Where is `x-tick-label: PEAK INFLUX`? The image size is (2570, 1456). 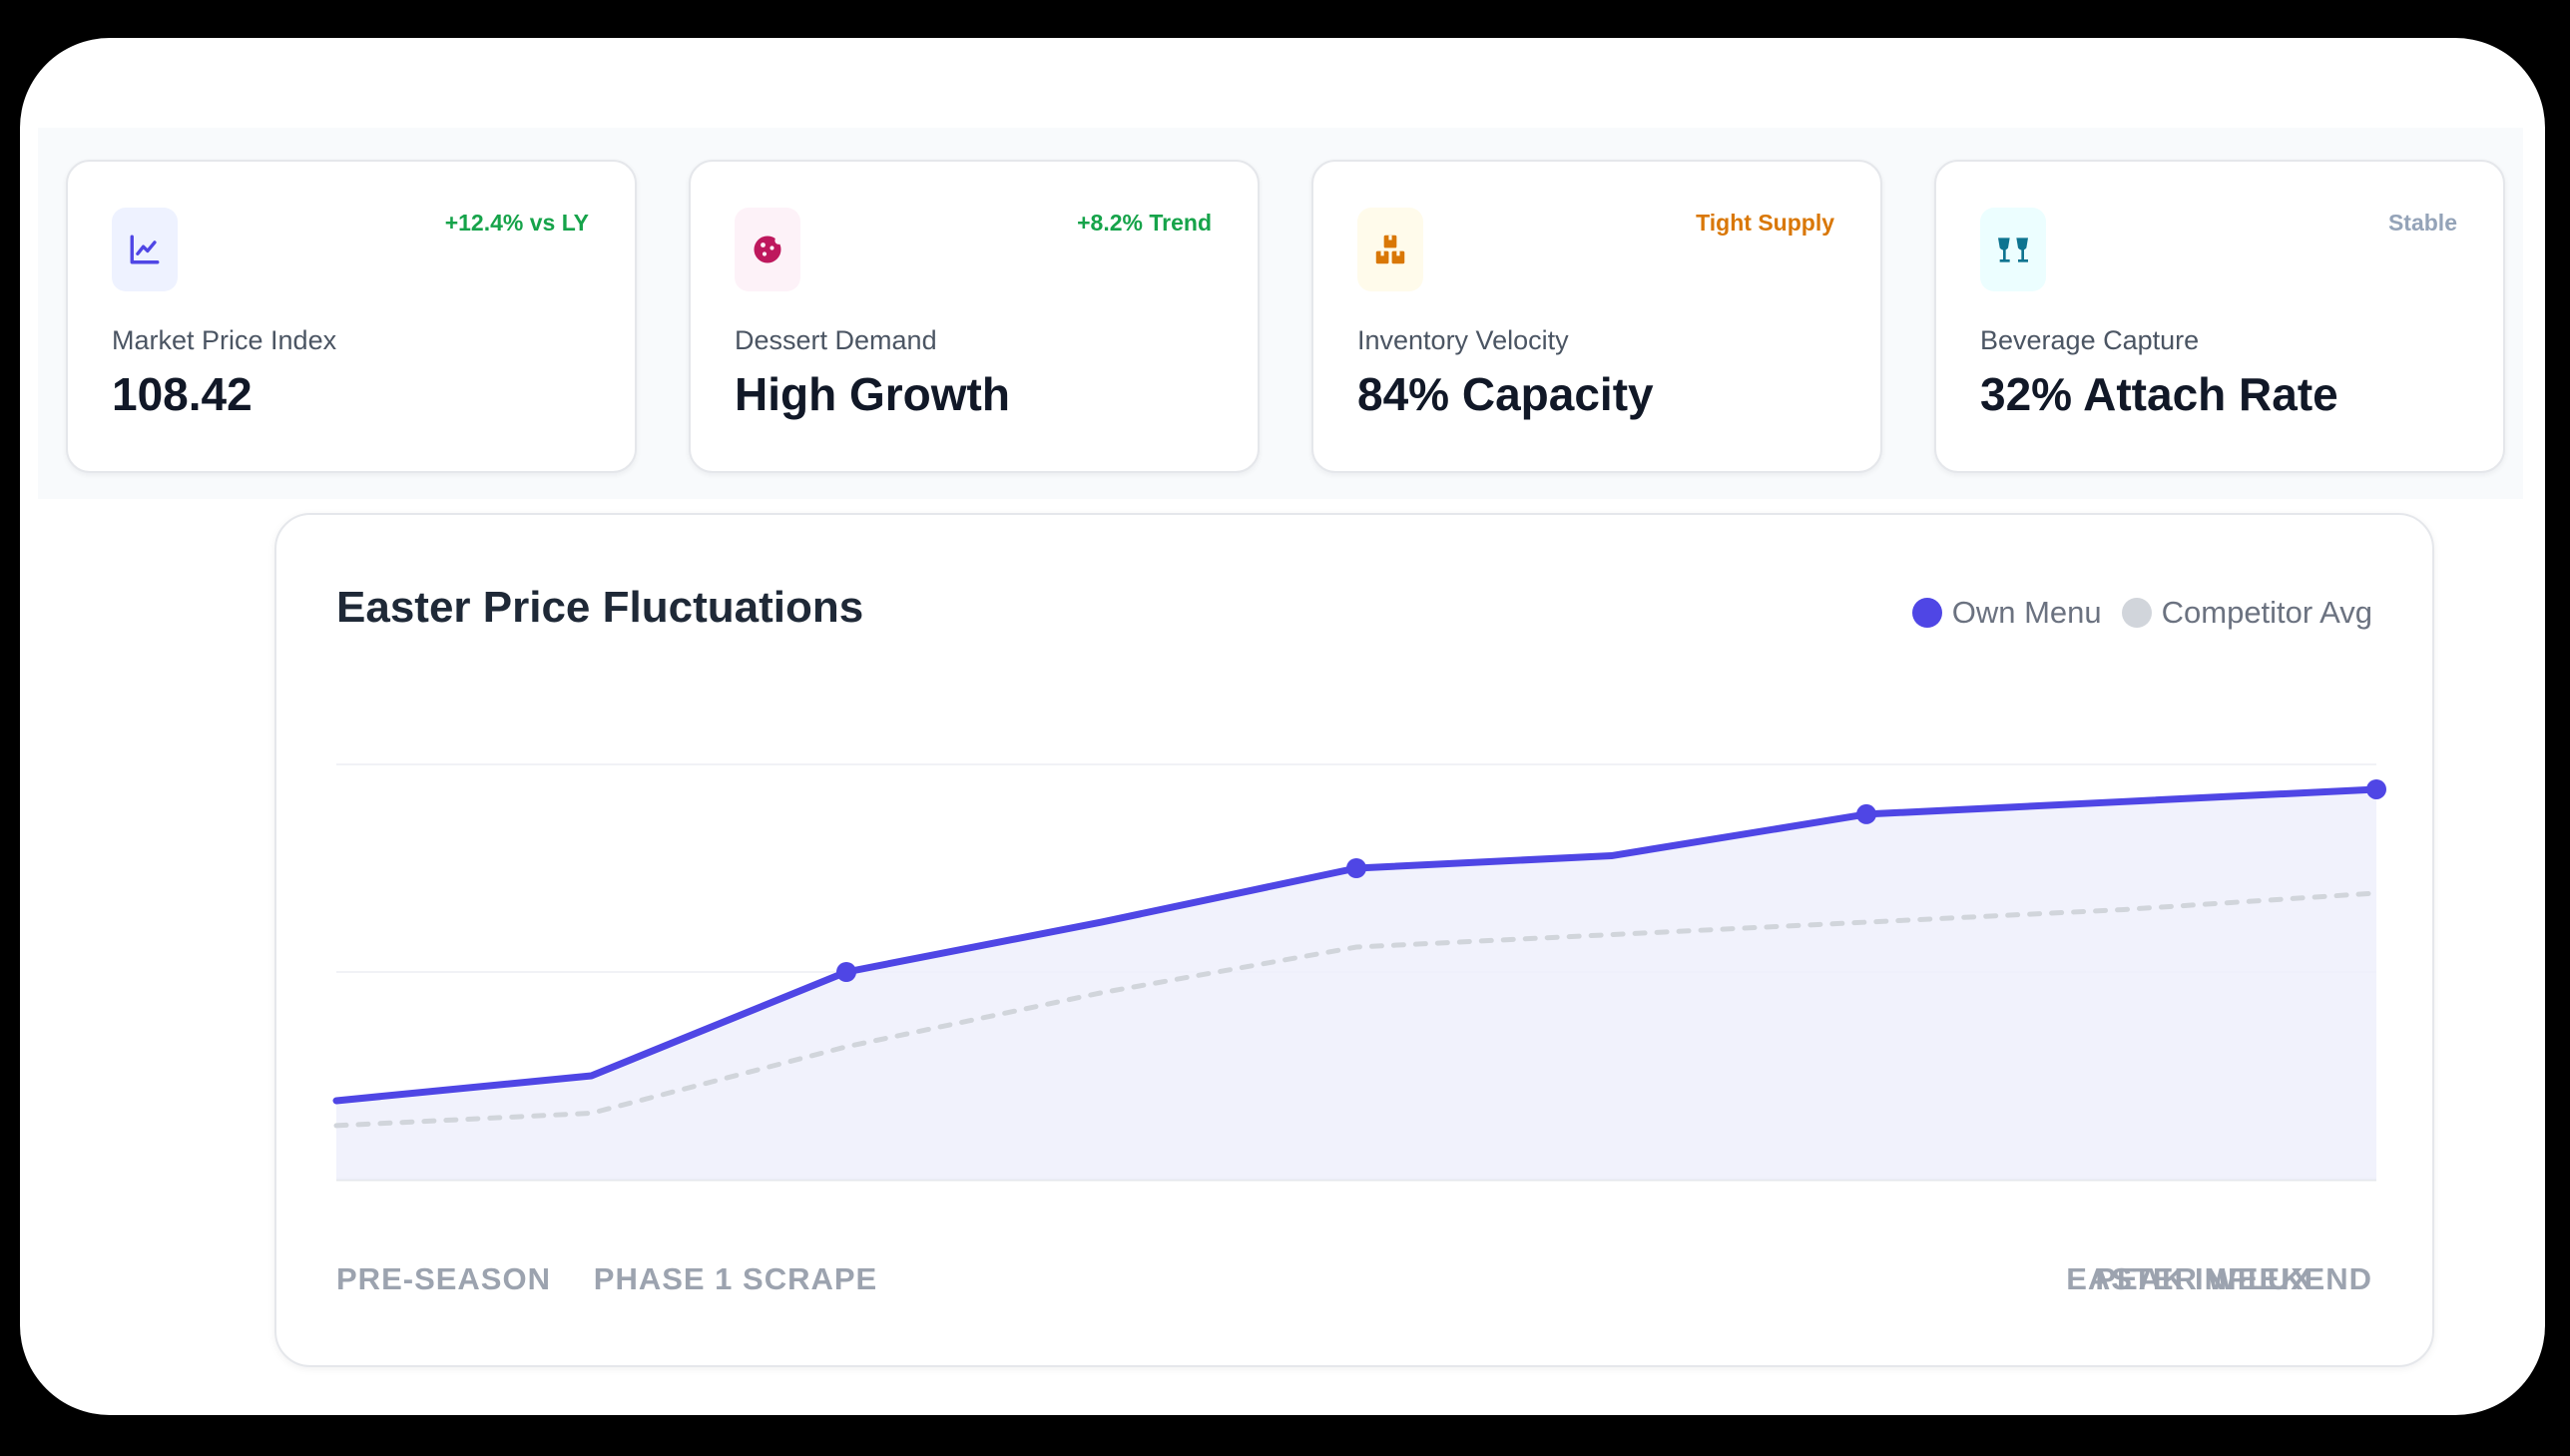
x-tick-label: PEAK INFLUX is located at coordinates (2204, 1278).